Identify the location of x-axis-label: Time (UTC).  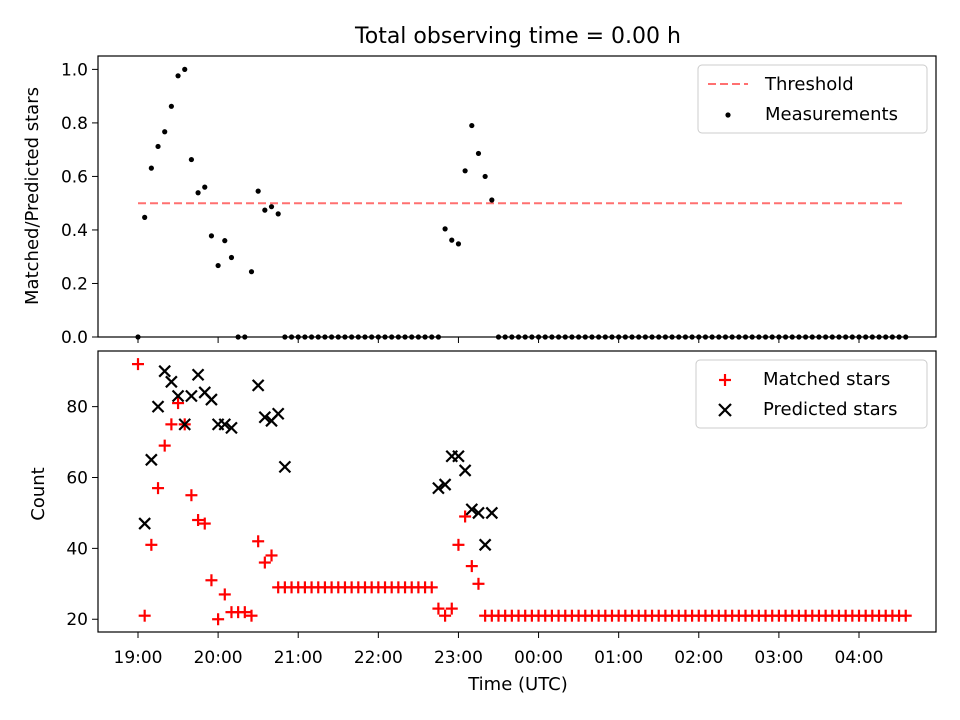
(517, 684).